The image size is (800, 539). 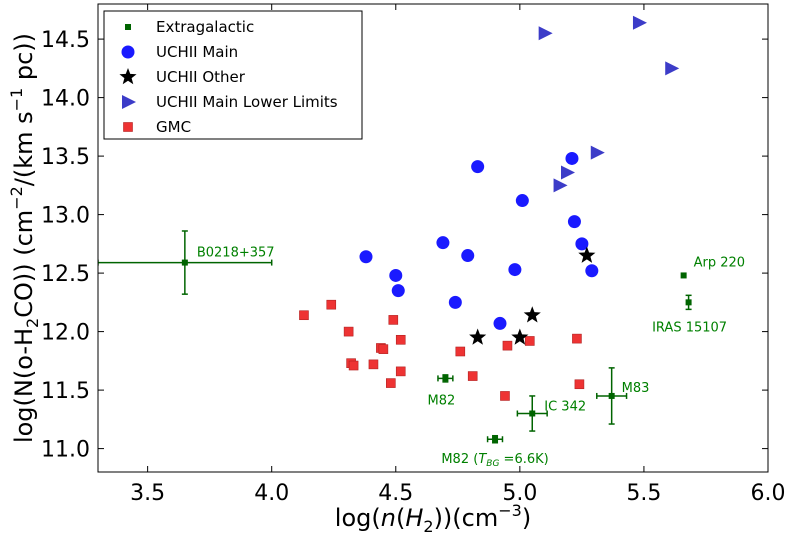 I want to click on annotation-label: M82, so click(x=442, y=400).